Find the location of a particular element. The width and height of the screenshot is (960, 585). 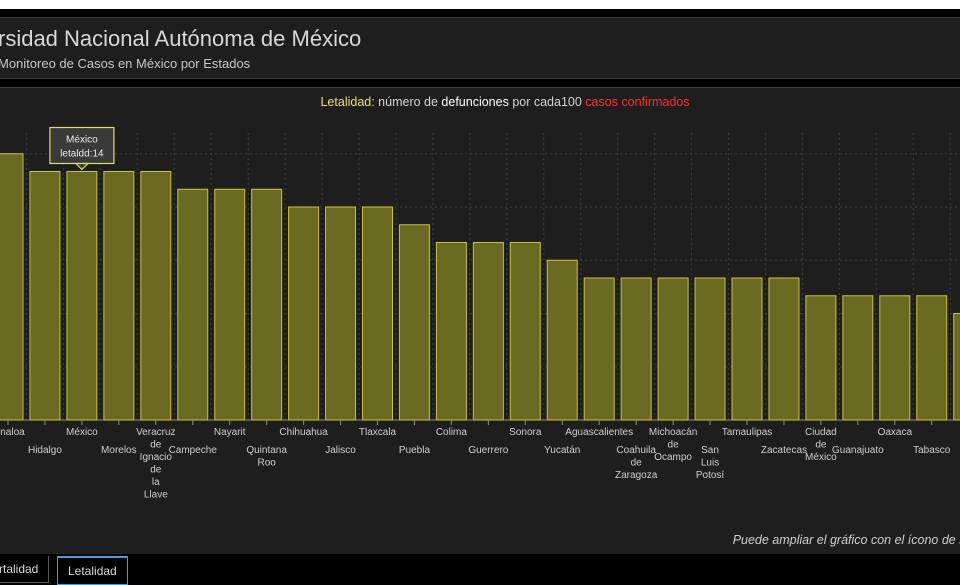

x-tick-label: Guerrero is located at coordinates (488, 450).